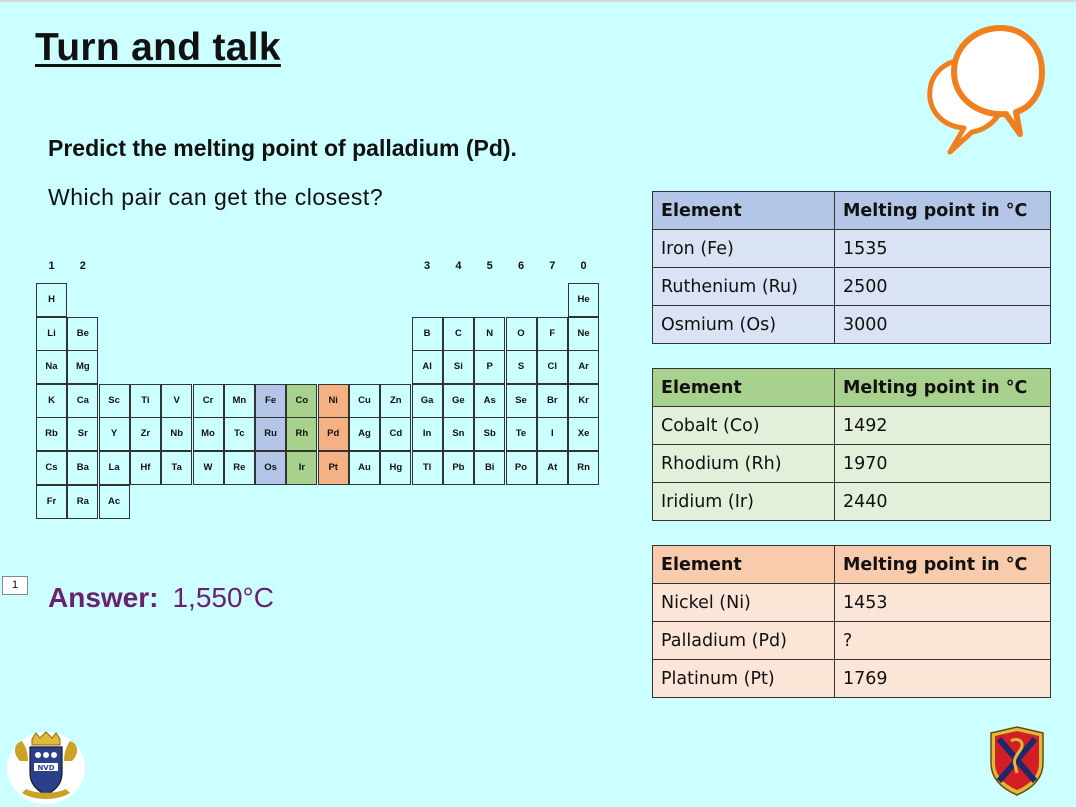 The width and height of the screenshot is (1076, 807). I want to click on element-cell: Osmium (Os), so click(743, 324).